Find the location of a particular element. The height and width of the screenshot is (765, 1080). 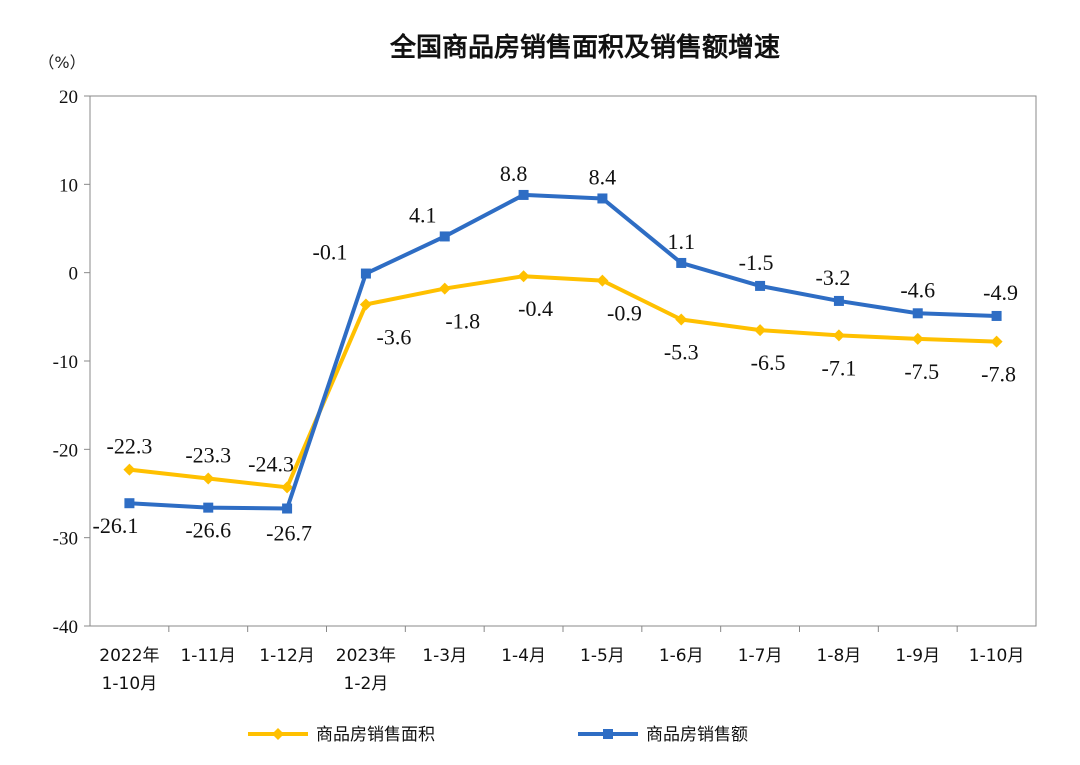

sales-area-data-label: -22.3 is located at coordinates (130, 446).